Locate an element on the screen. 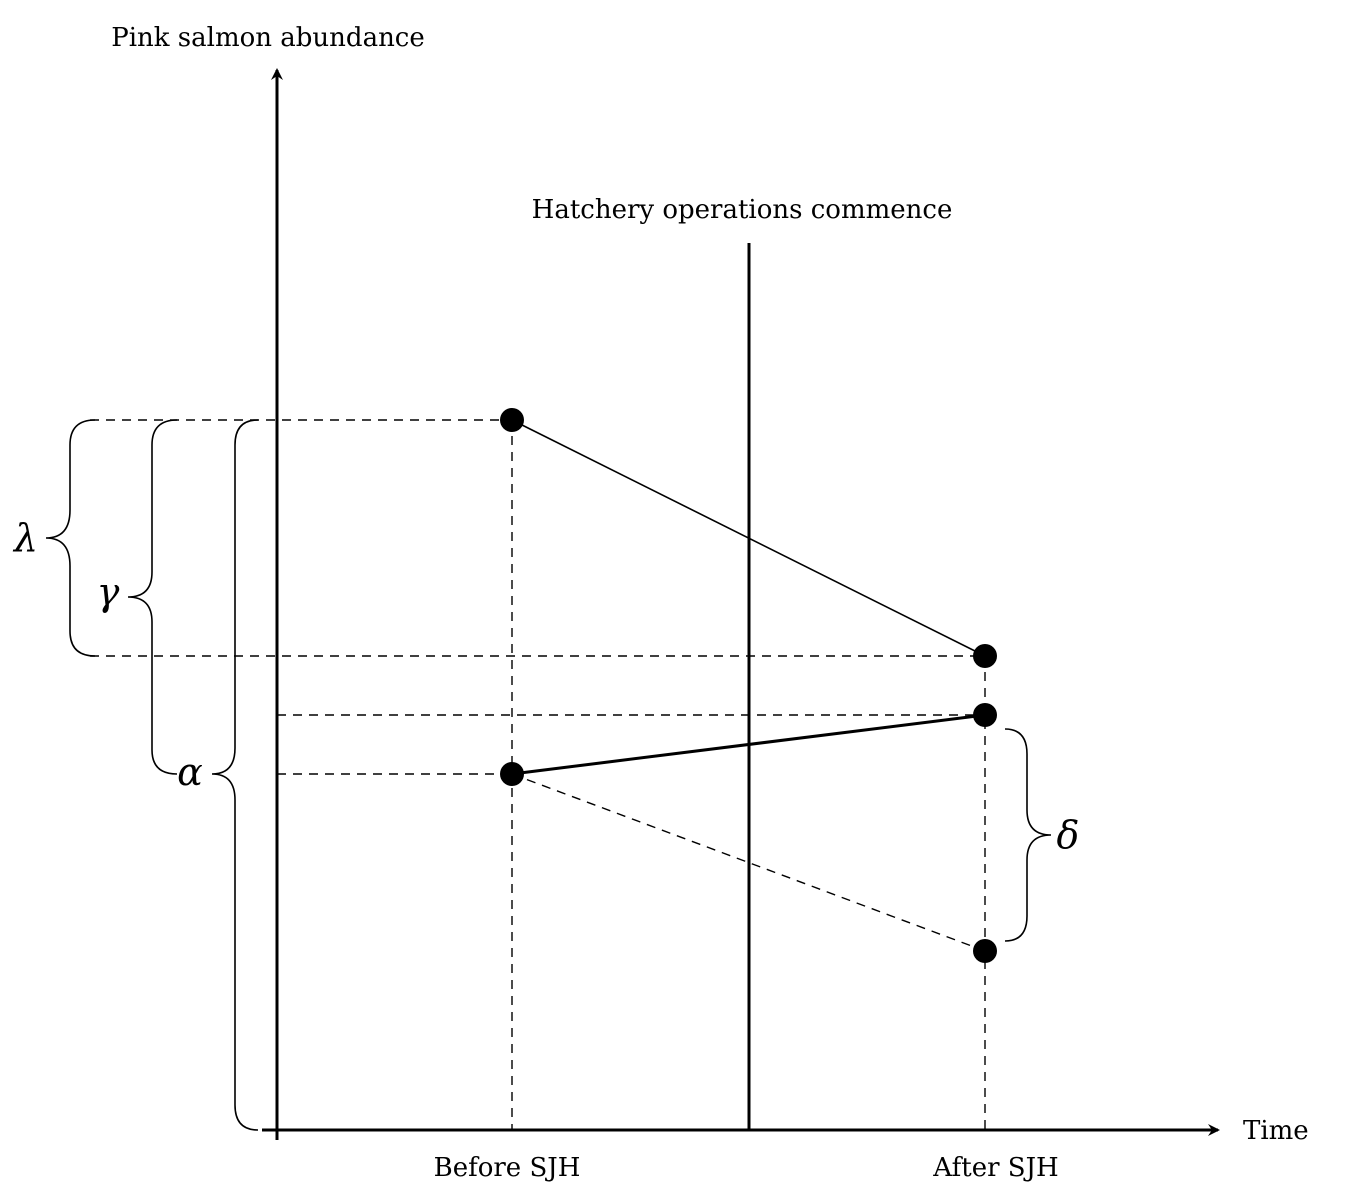 This screenshot has height=1187, width=1346. point-after-observed is located at coordinates (985, 715).